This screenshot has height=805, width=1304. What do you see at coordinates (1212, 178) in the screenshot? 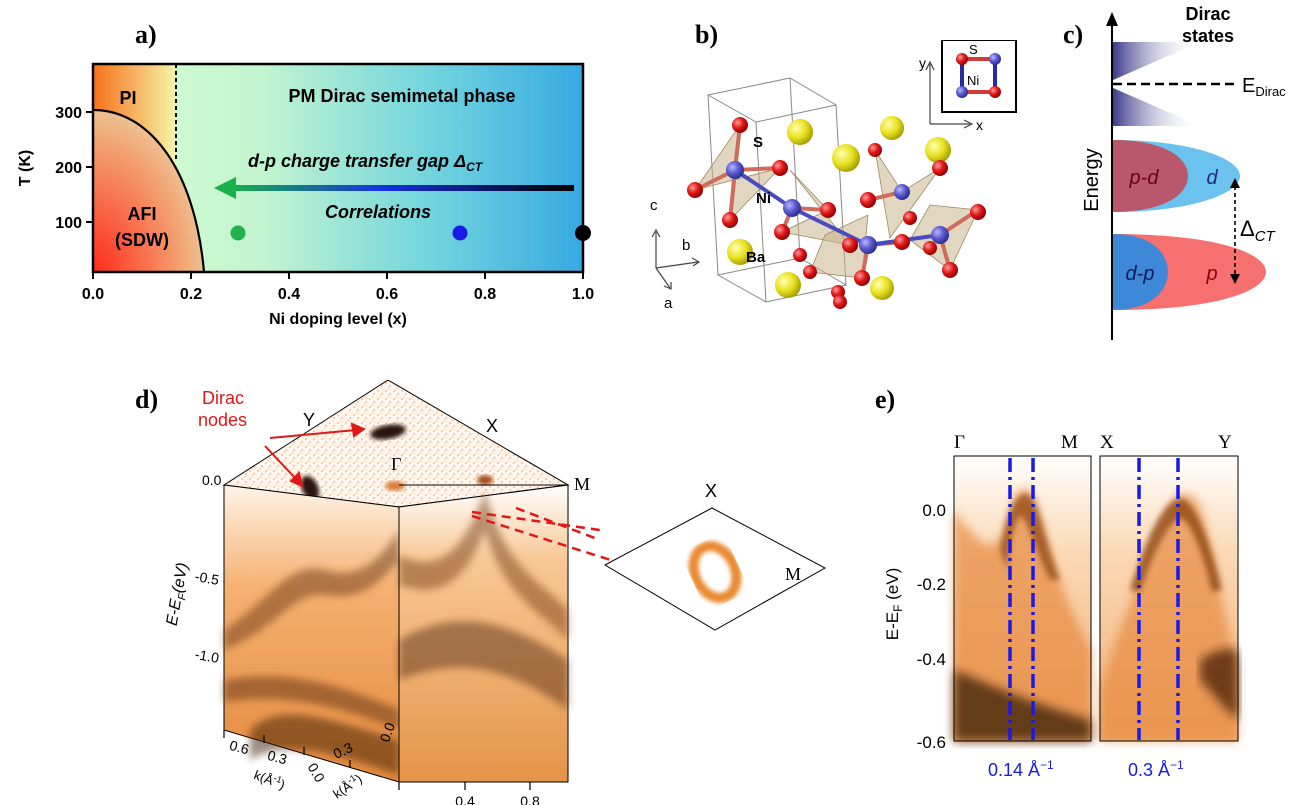
I see `d-label: d` at bounding box center [1212, 178].